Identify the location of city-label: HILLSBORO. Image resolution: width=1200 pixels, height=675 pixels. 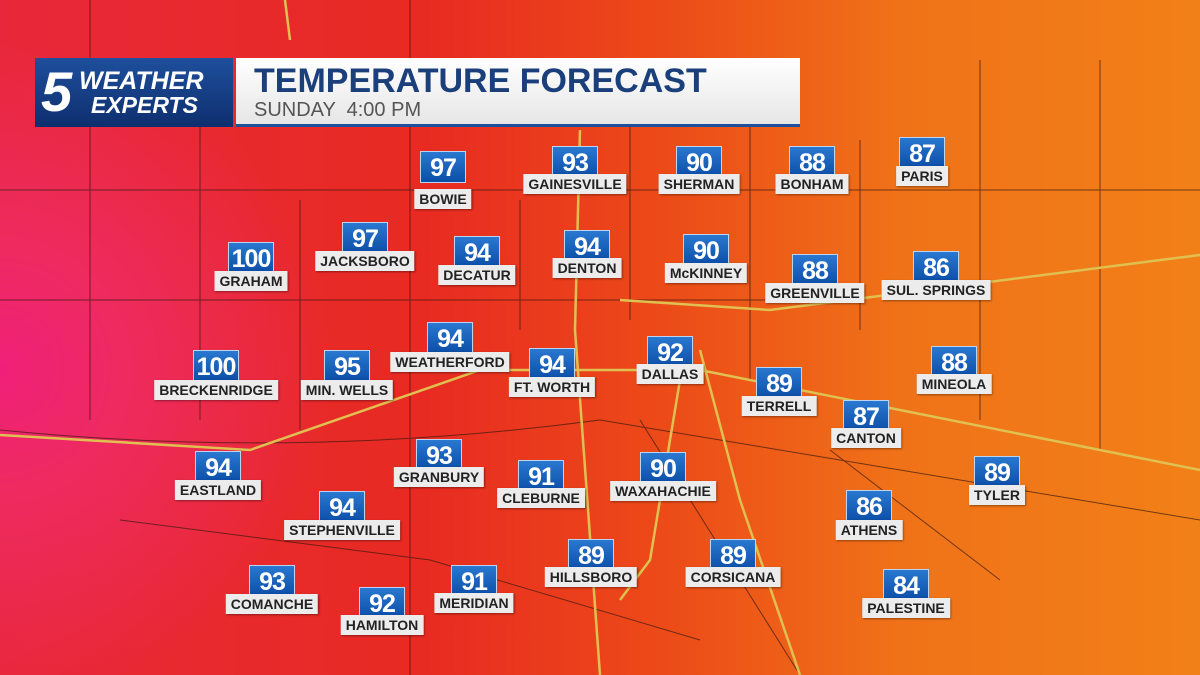
(591, 577).